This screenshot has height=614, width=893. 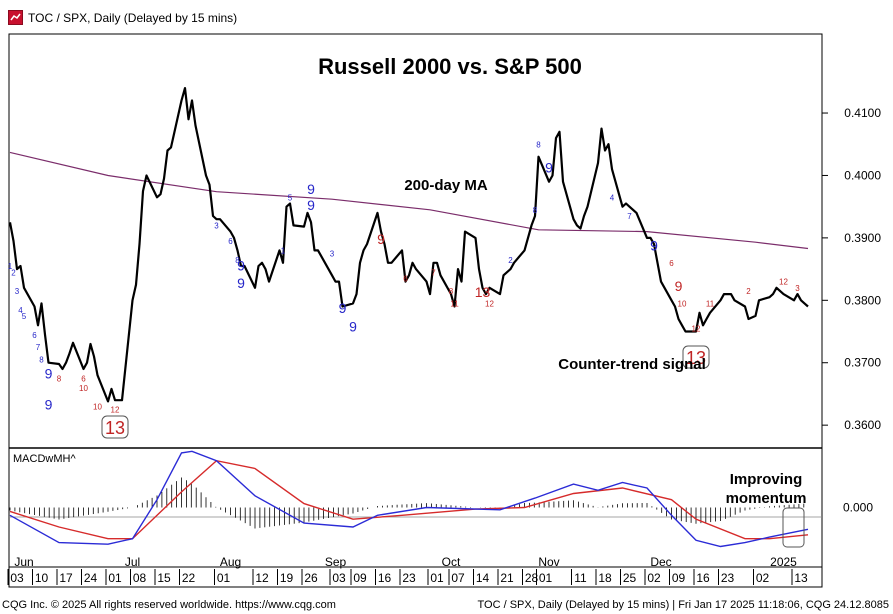 What do you see at coordinates (548, 562) in the screenshot?
I see `month-label: Nov` at bounding box center [548, 562].